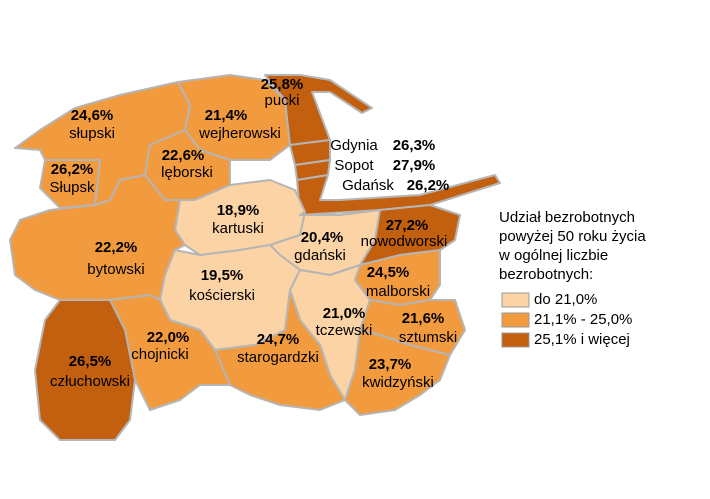  Describe the element at coordinates (583, 319) in the screenshot. I see `legend-label: 21,1% - 25,0%` at that location.